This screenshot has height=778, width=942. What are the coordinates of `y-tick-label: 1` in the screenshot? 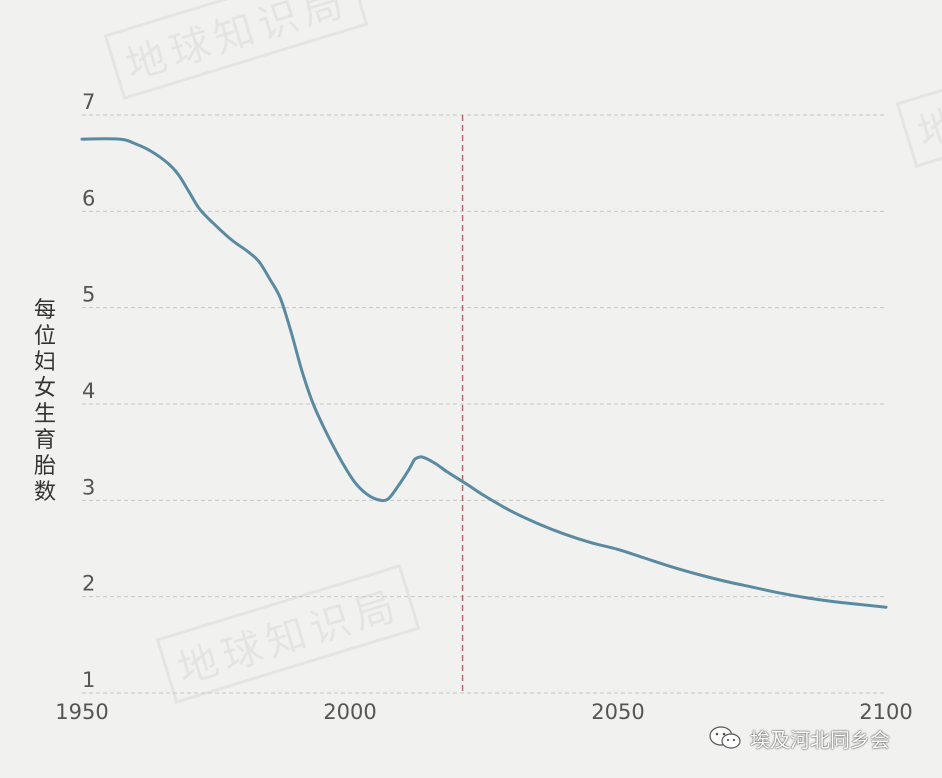 It's located at (88, 680).